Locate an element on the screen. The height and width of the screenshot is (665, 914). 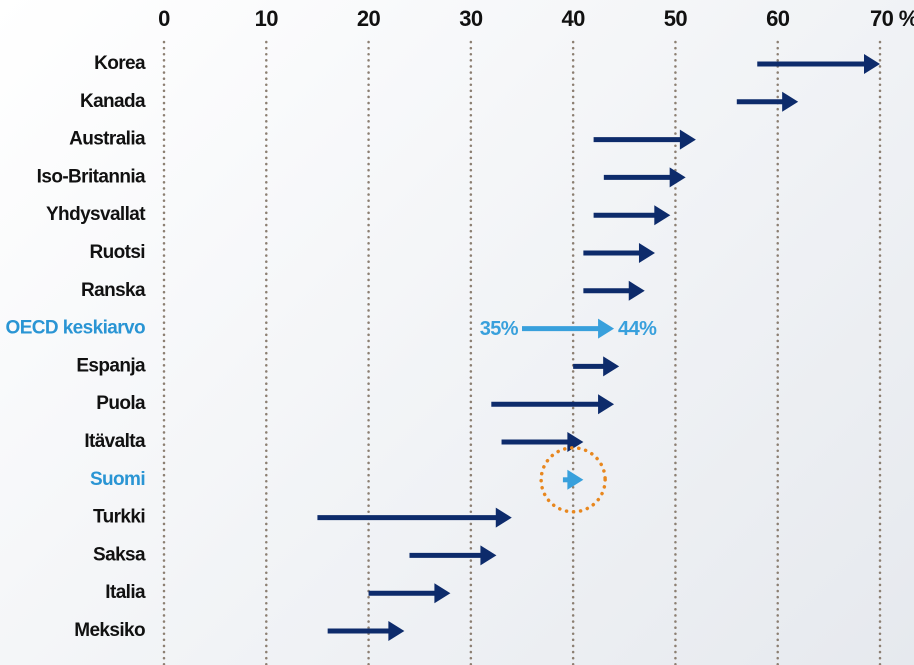
start-value-label: 35% is located at coordinates (499, 329).